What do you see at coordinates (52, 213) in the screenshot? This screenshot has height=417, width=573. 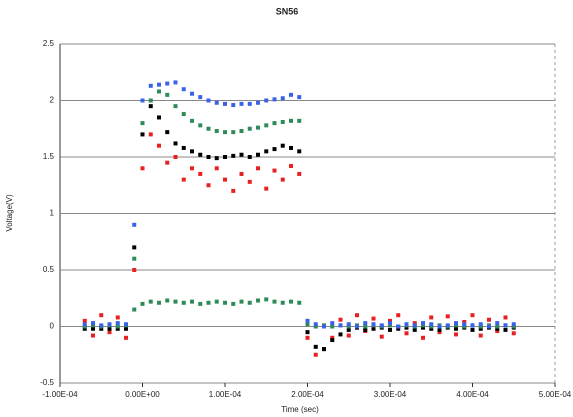 I see `y-tick-label: 1` at bounding box center [52, 213].